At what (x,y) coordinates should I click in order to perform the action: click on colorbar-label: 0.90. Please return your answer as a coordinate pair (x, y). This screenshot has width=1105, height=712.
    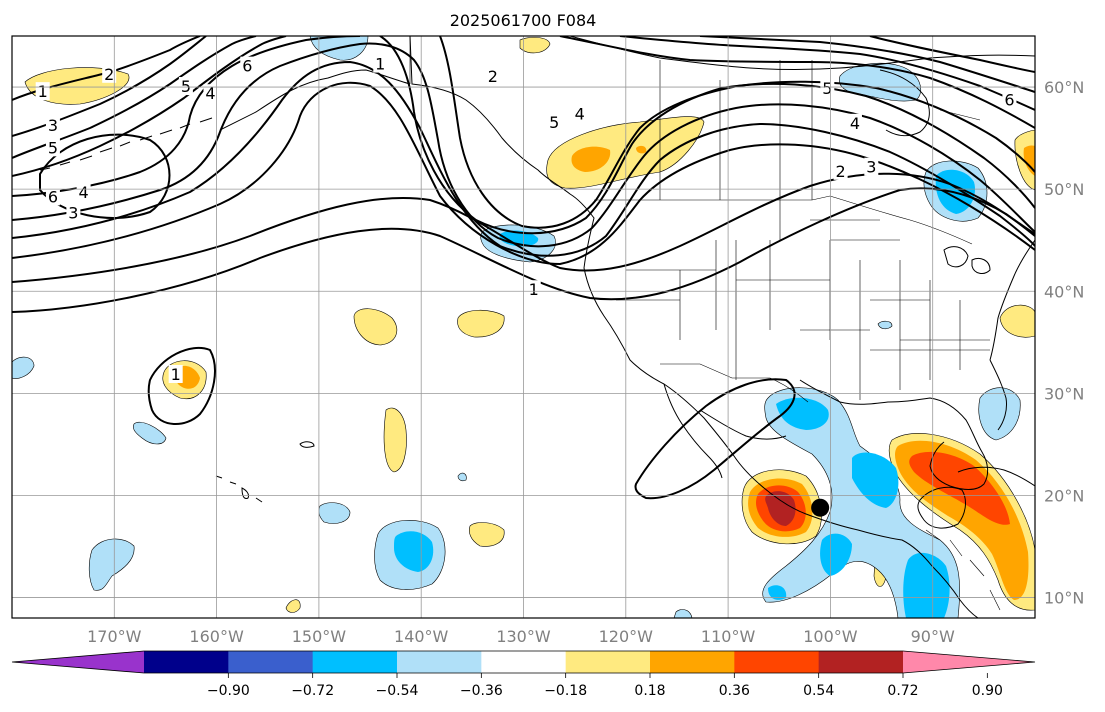
    Looking at the image, I should click on (987, 691).